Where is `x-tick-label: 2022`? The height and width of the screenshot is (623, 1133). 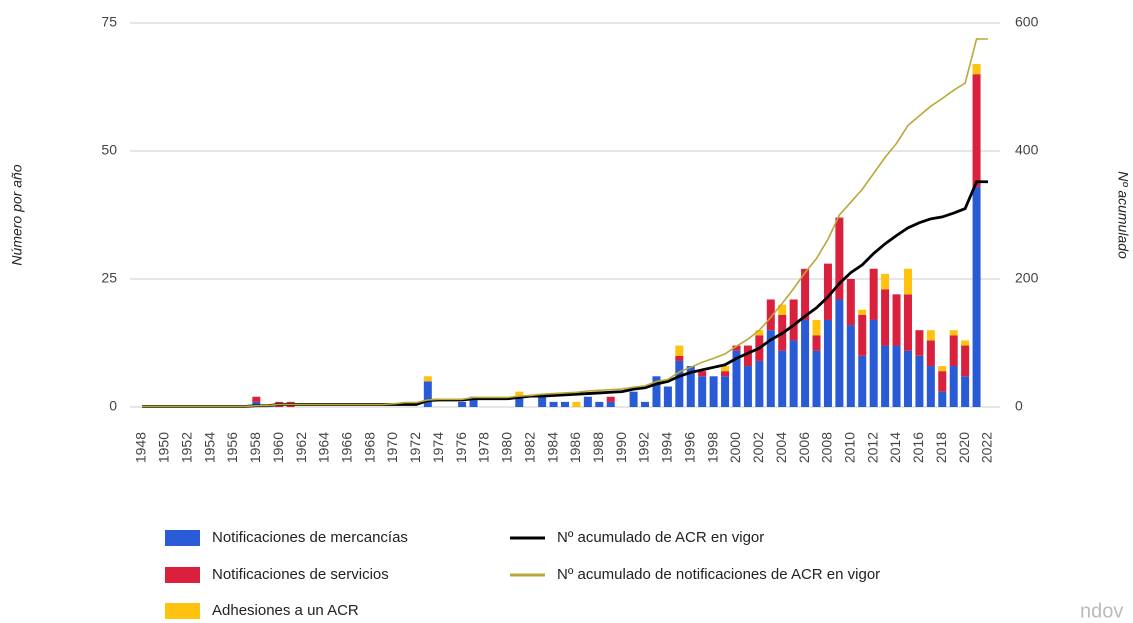
x-tick-label: 2022 is located at coordinates (987, 447).